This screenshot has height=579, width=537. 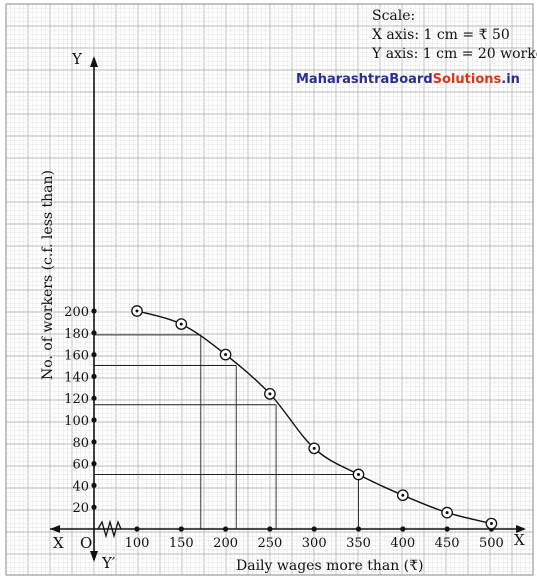 I want to click on x-axis-arrow-left, so click(x=55, y=529).